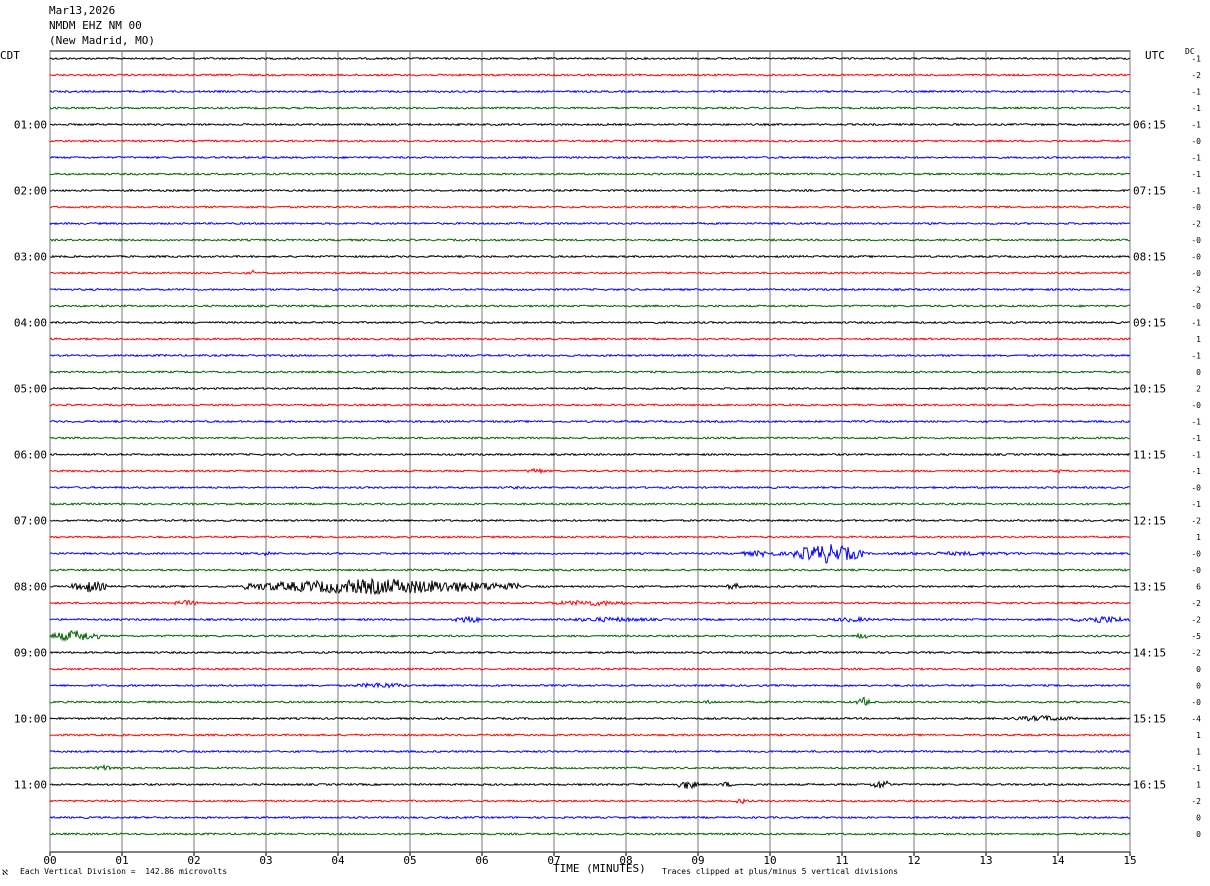 This screenshot has height=886, width=1210. What do you see at coordinates (30, 389) in the screenshot?
I see `left-hour-label: 05:00` at bounding box center [30, 389].